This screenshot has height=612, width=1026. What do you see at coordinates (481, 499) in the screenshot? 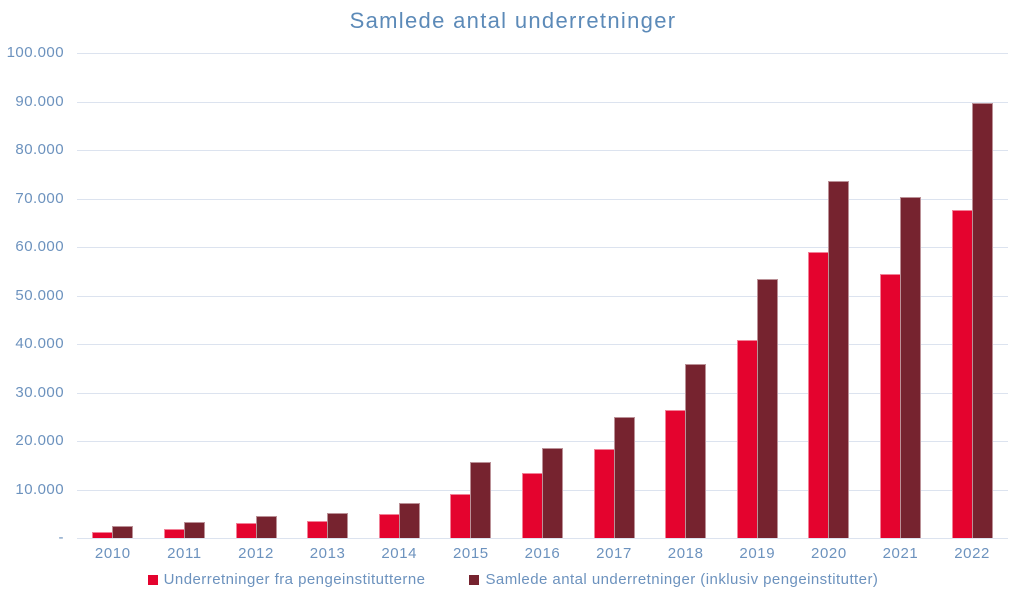
I see `bar-series2-2015` at bounding box center [481, 499].